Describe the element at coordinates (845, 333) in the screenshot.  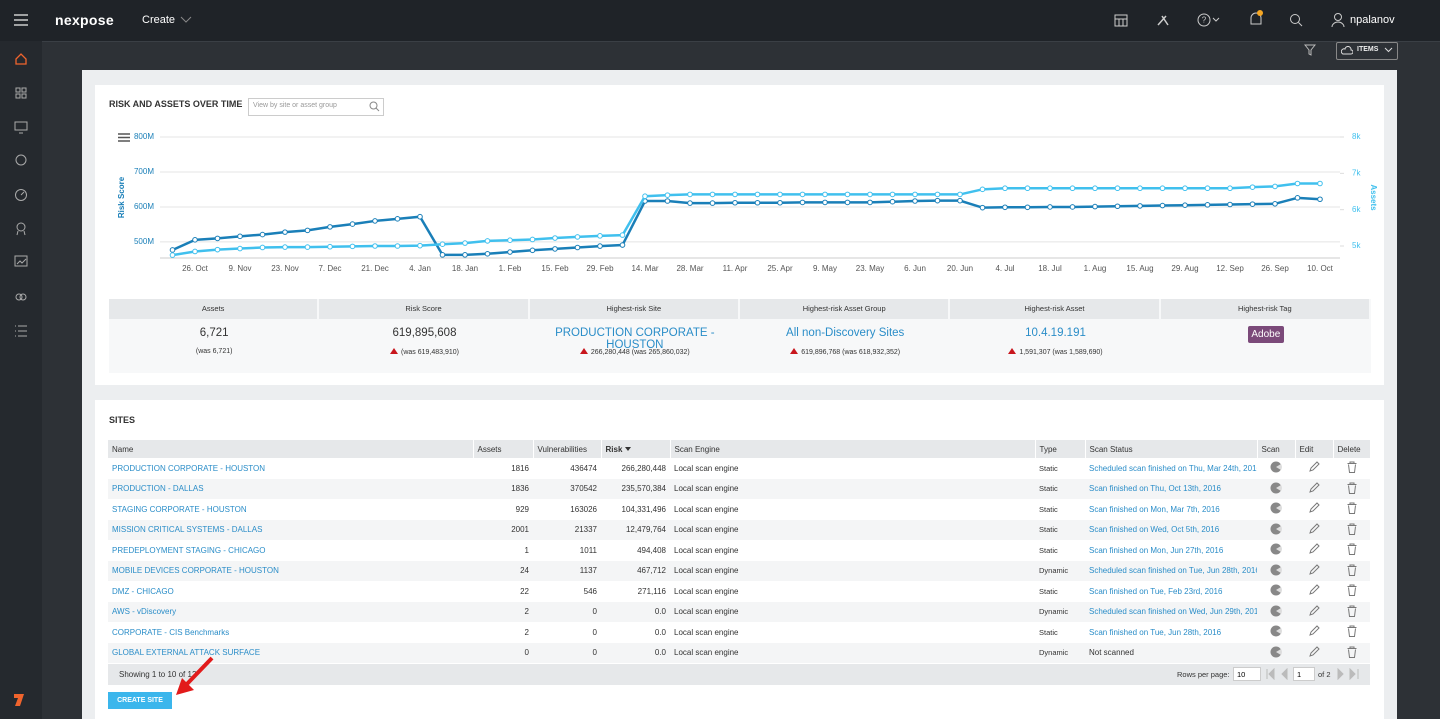
I see `stat-value: All non-Discovery Sites` at that location.